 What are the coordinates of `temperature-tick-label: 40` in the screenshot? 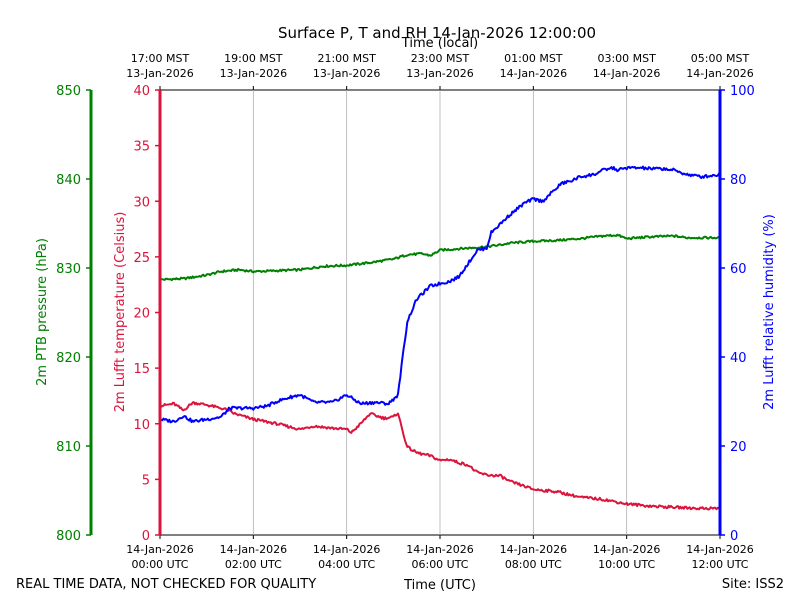 It's located at (141, 91).